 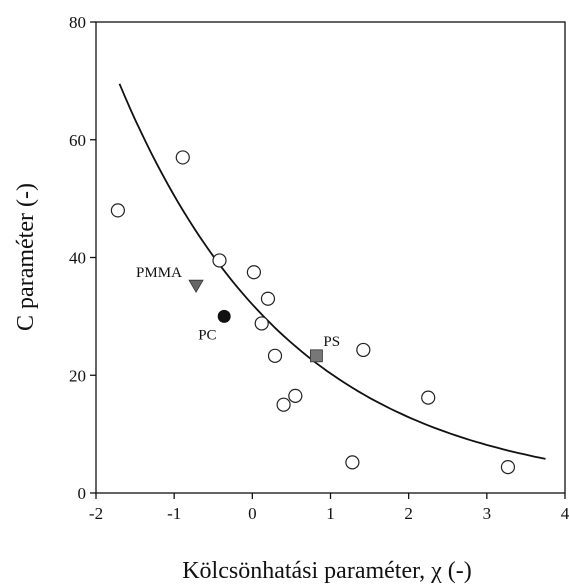 I want to click on y-tick-label: 60, so click(x=77, y=140).